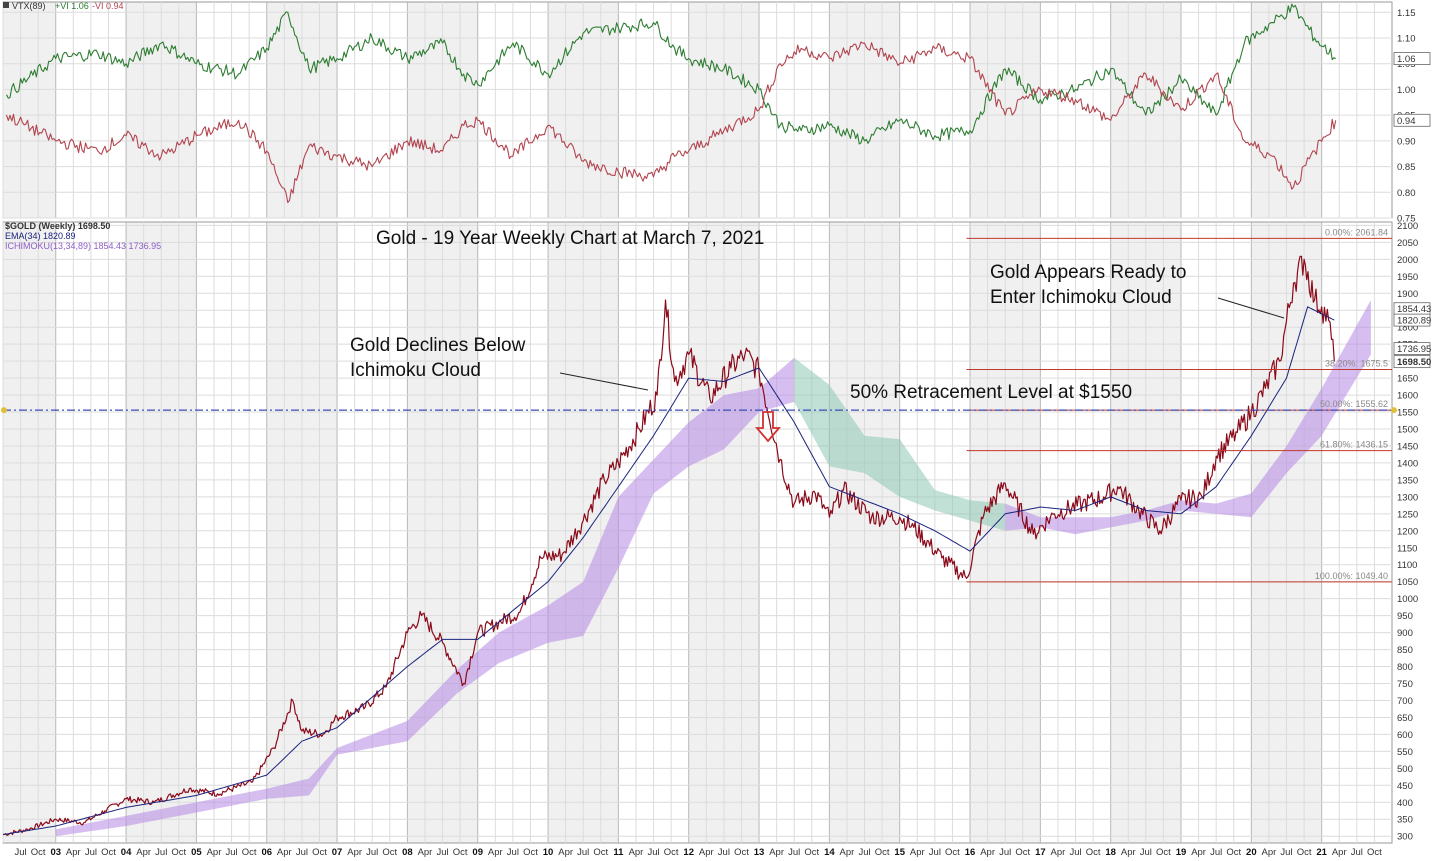 This screenshot has width=1432, height=861. I want to click on year-tick-label: 14, so click(829, 852).